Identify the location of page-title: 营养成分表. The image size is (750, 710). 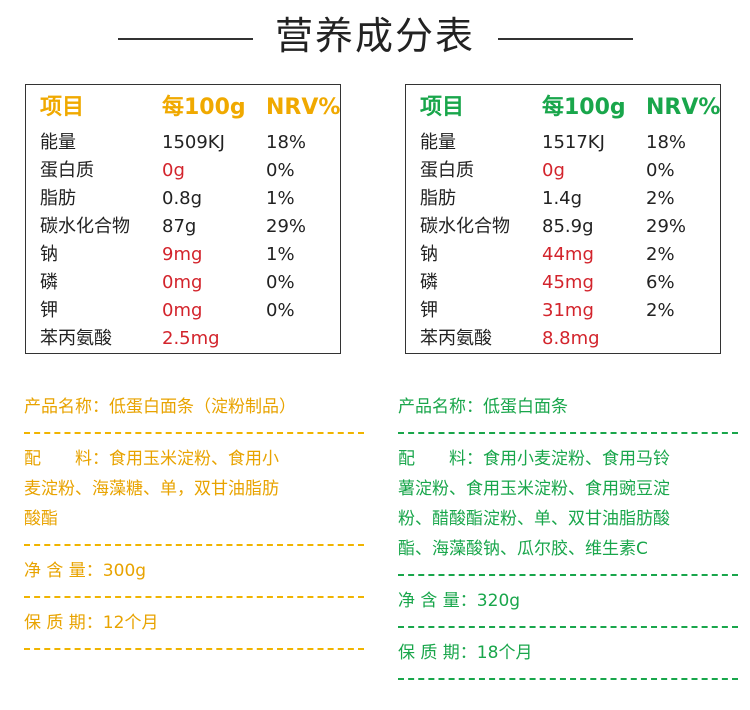
(374, 36).